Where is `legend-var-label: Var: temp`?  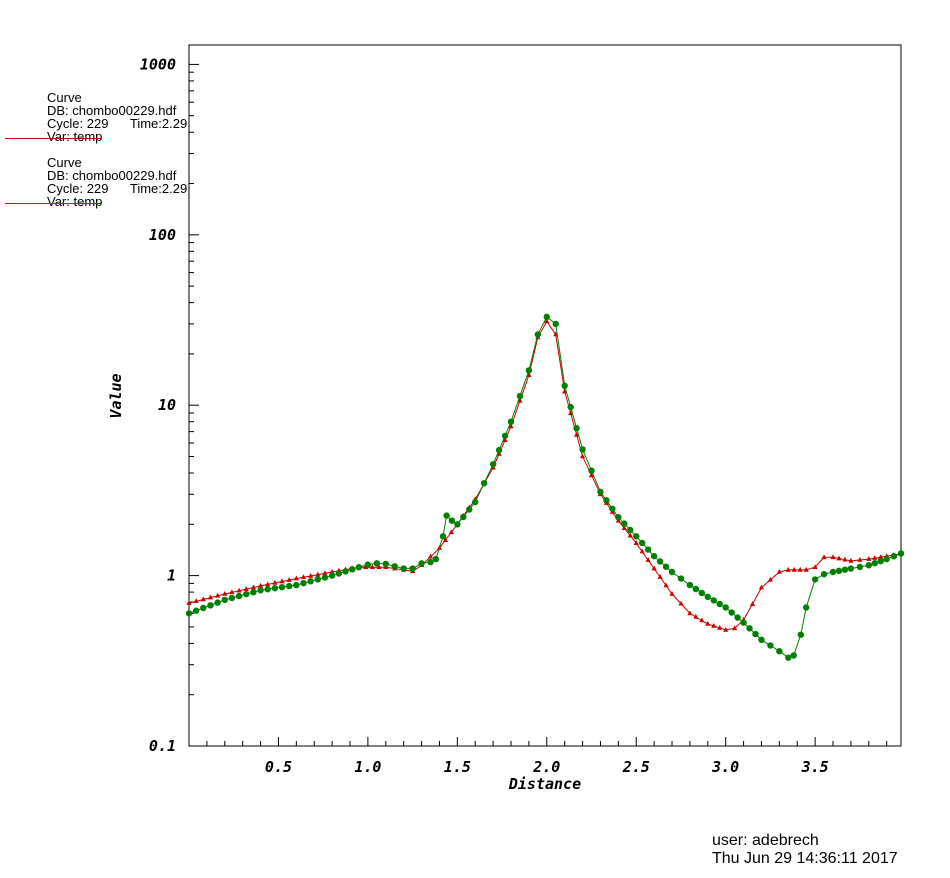 legend-var-label: Var: temp is located at coordinates (75, 201).